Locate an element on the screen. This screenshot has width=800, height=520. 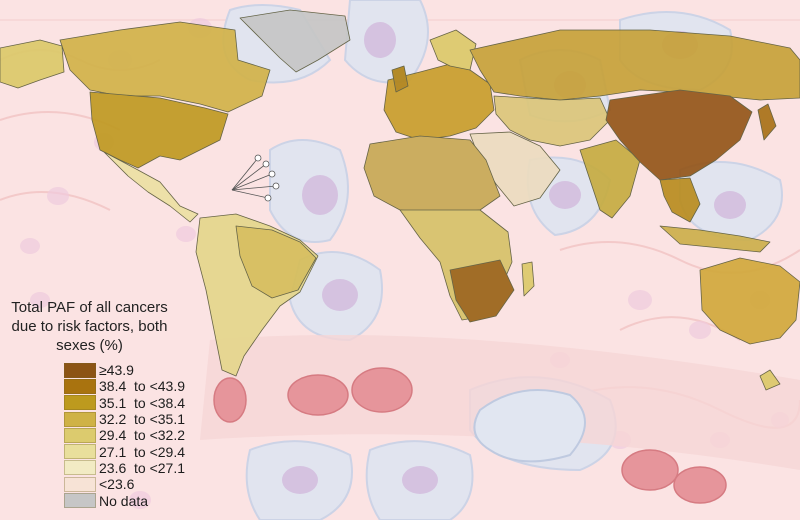
legend-item: 35.1 to <38.4 is located at coordinates (124, 403).